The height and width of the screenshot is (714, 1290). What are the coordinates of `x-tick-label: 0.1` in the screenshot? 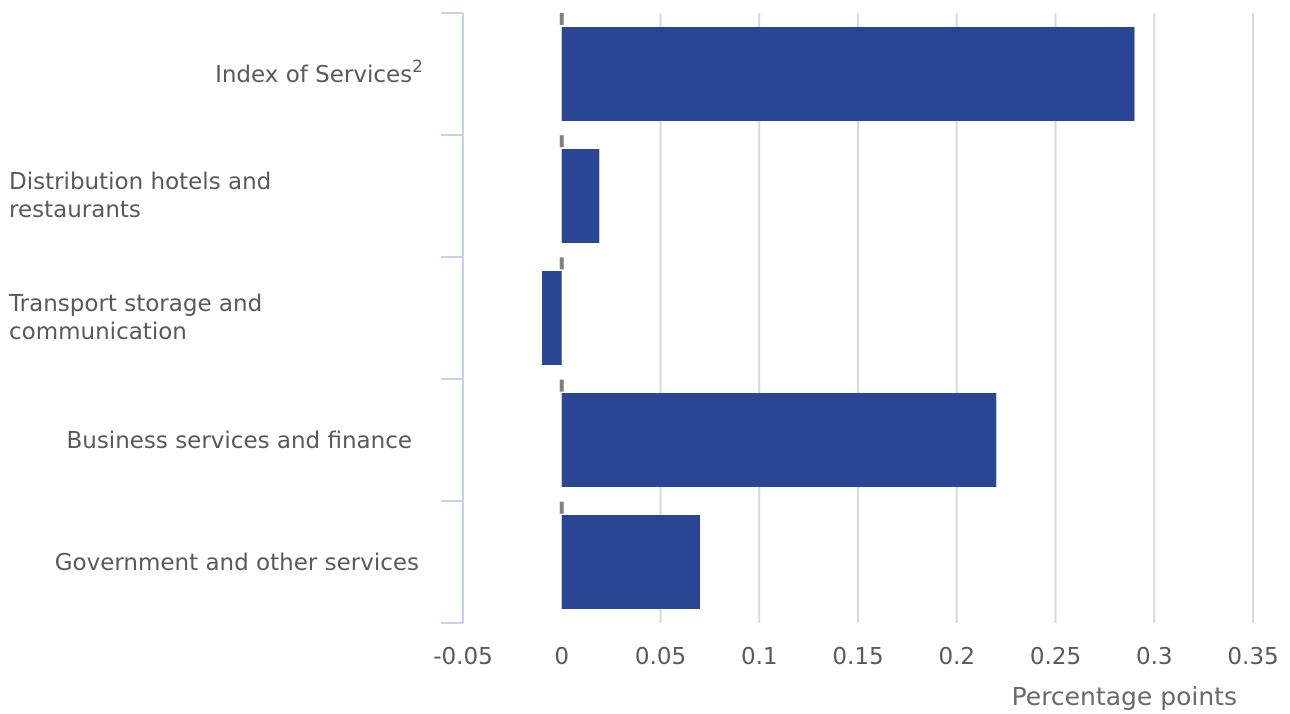 It's located at (759, 657).